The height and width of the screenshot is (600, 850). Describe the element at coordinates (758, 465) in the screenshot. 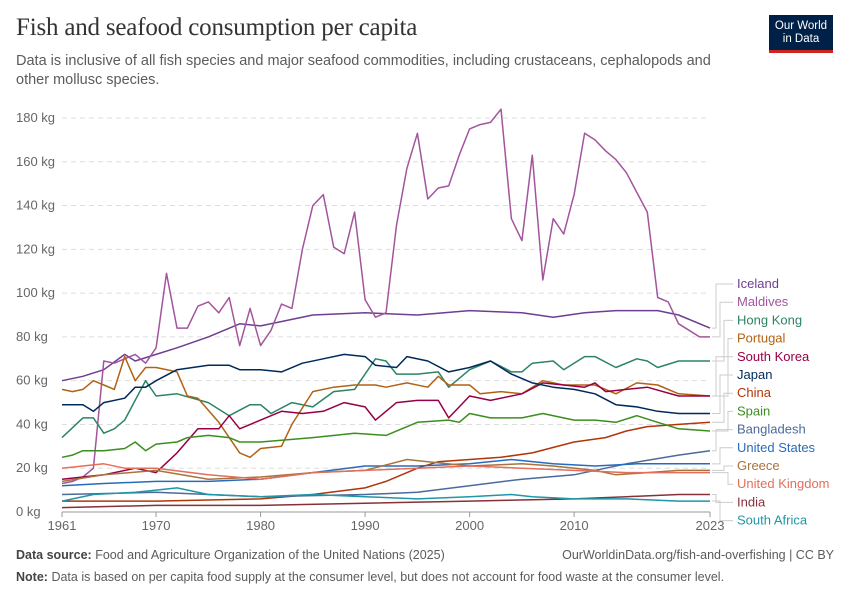

I see `legend-label: Greece` at that location.